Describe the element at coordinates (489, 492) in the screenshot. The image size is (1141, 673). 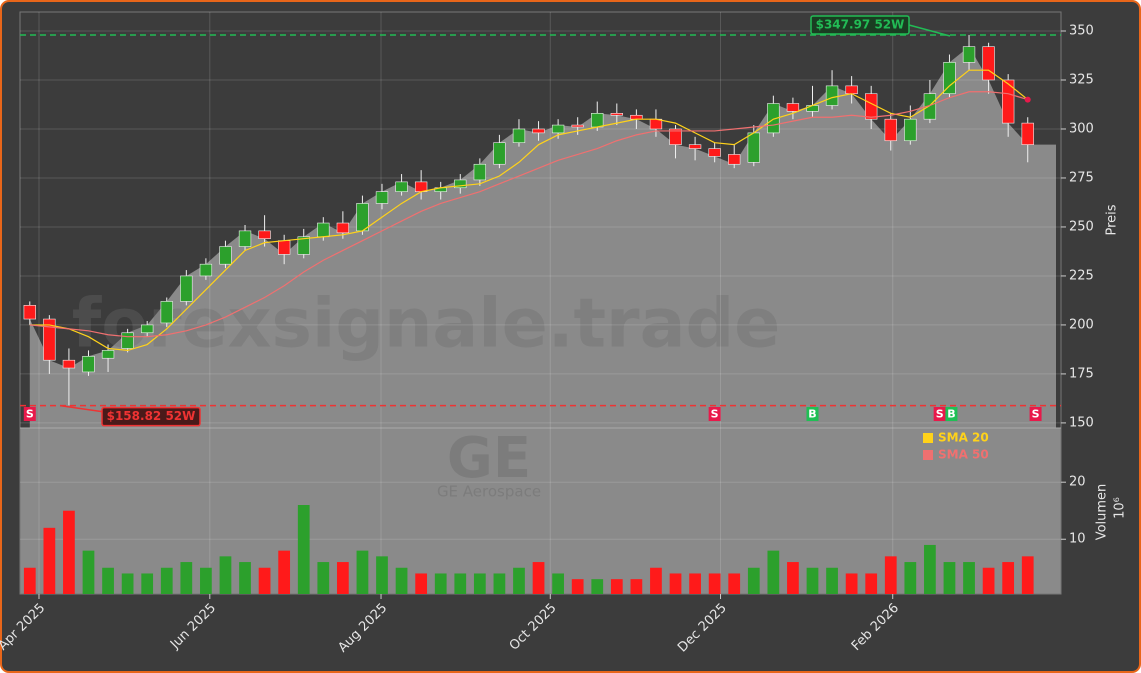
I see `company-watermark: GE Aerospace` at that location.